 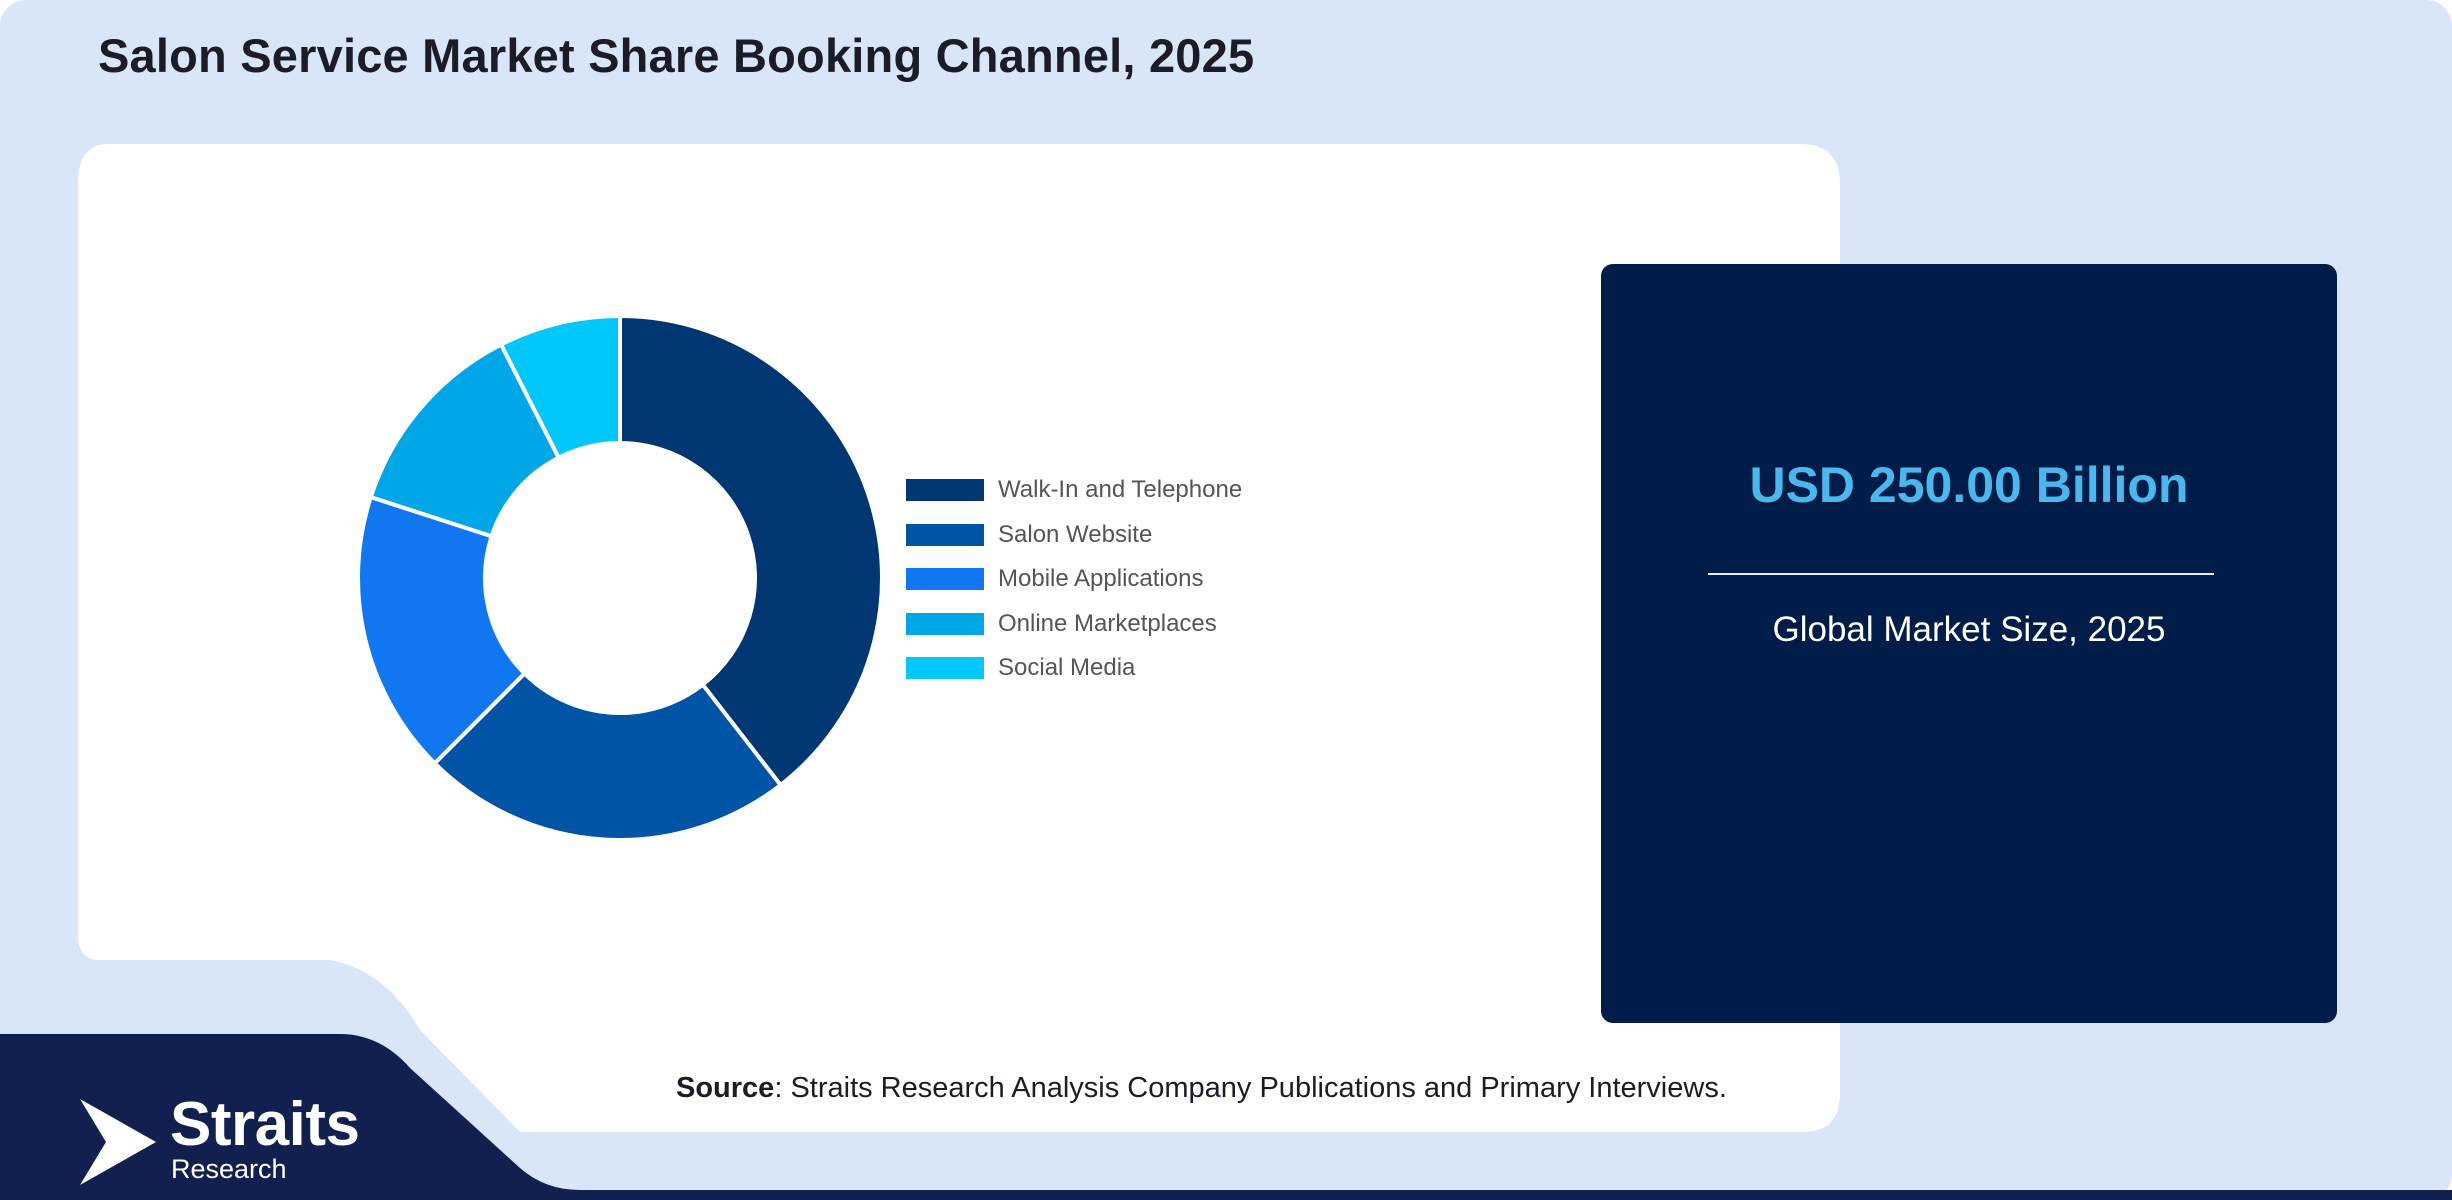 I want to click on legend-swatch-salon-website, so click(x=945, y=534).